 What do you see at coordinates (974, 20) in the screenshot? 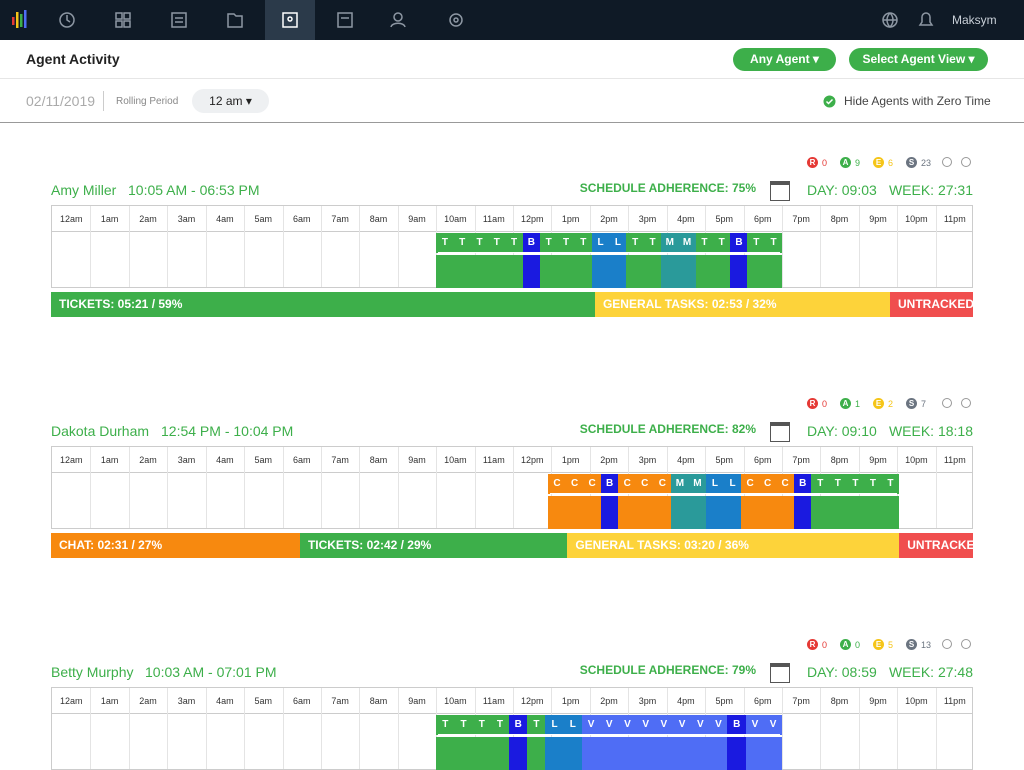
I see `user-name: Maksym` at bounding box center [974, 20].